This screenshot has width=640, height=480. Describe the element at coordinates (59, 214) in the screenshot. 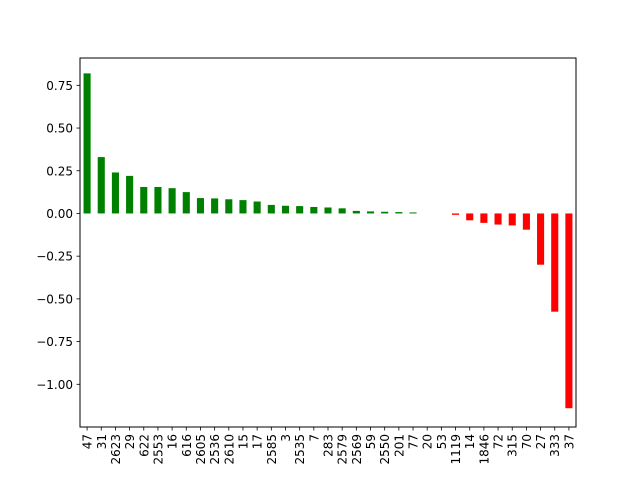

I see `y-tick-label: 0.00` at that location.